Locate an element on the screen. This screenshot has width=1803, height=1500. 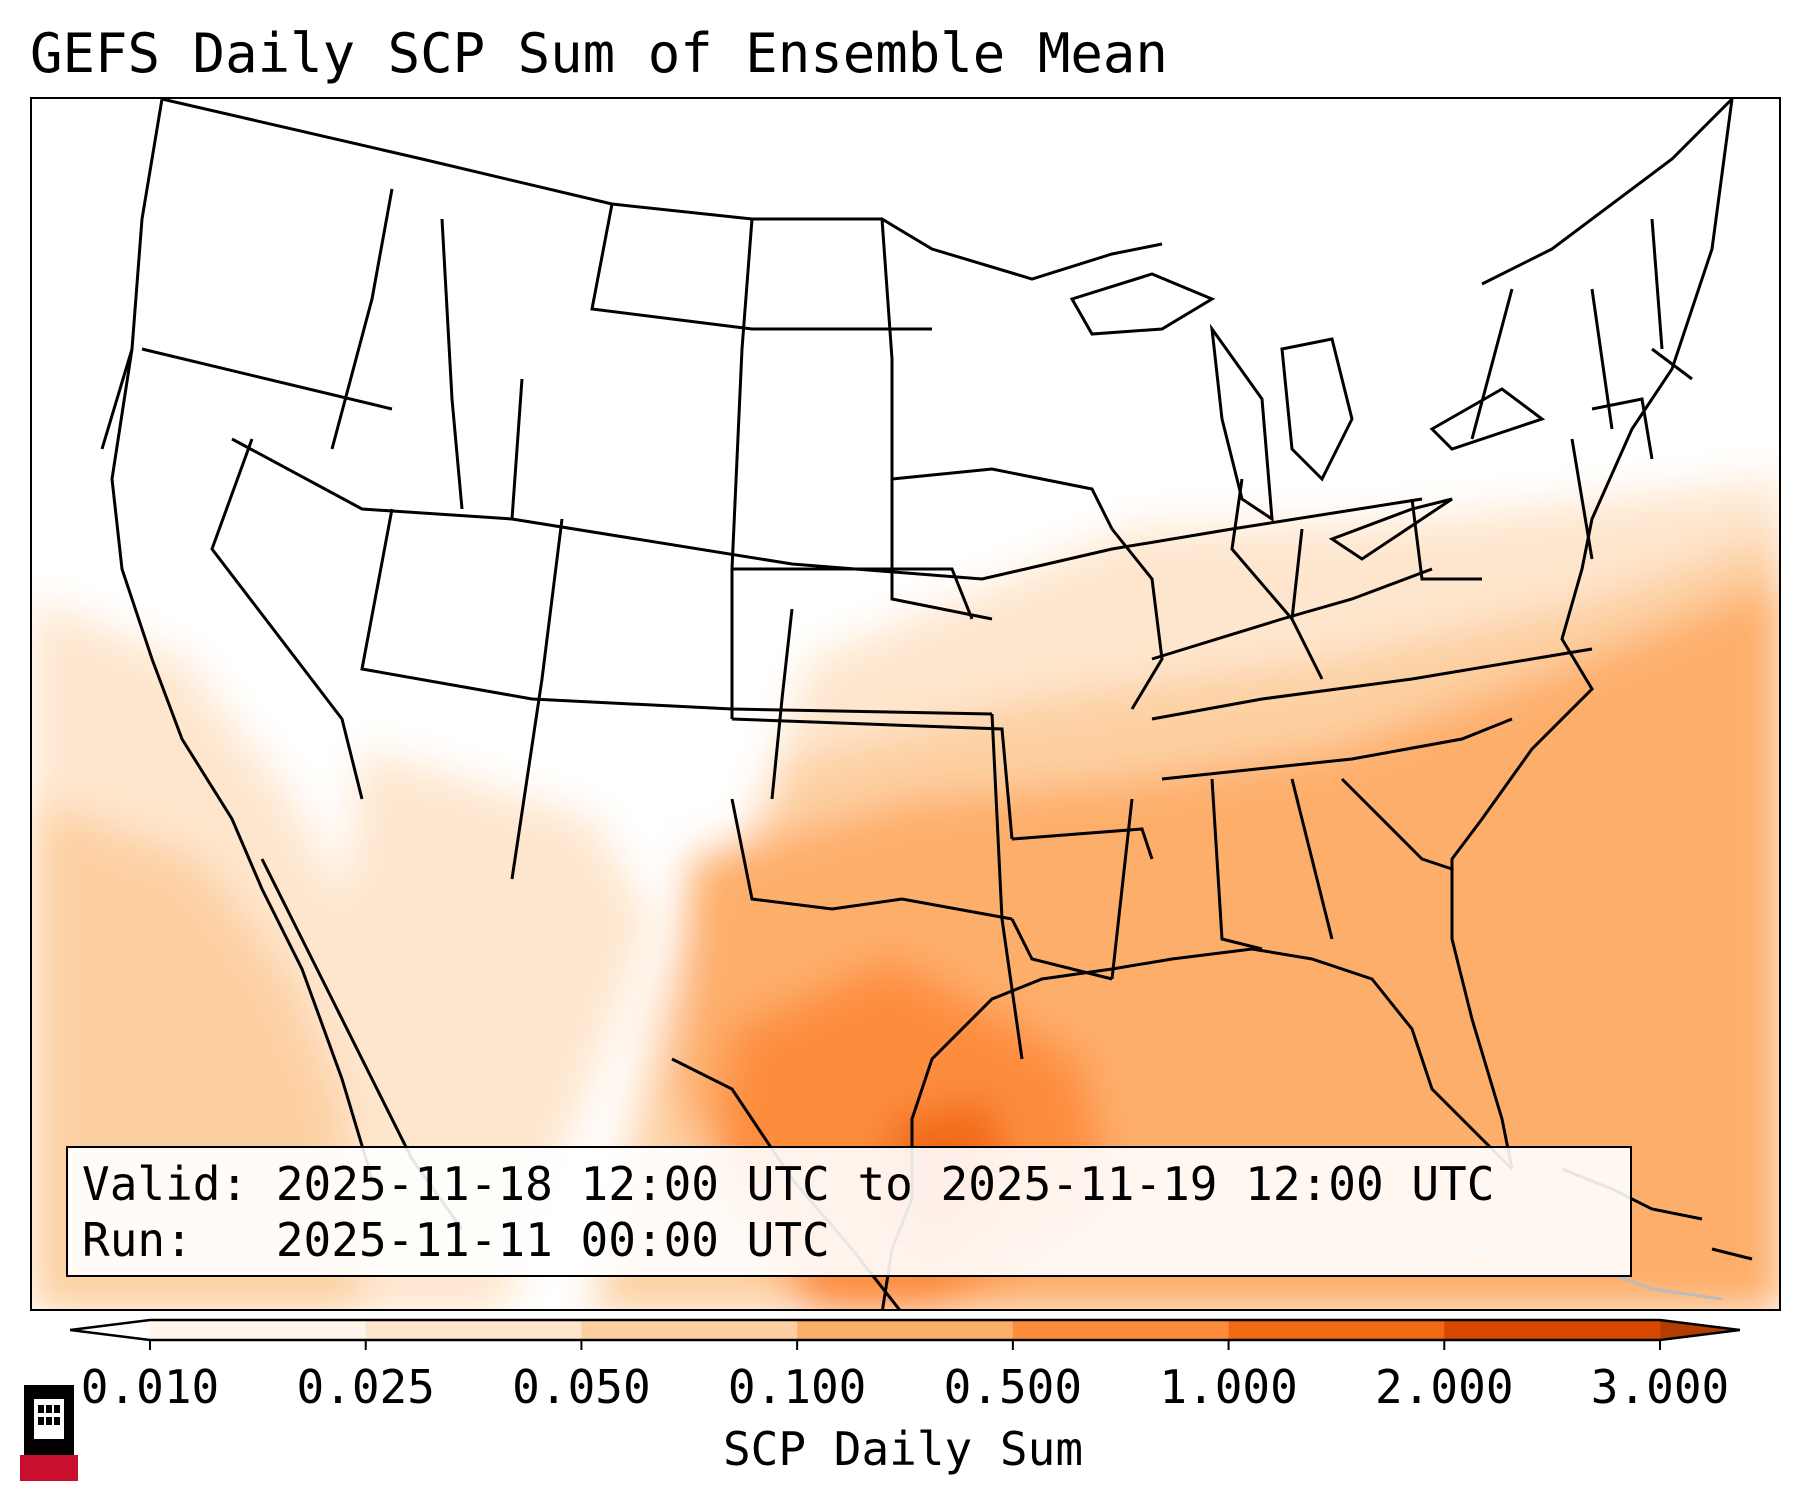
colorbar-tick-label: 0.025 is located at coordinates (365, 1387).